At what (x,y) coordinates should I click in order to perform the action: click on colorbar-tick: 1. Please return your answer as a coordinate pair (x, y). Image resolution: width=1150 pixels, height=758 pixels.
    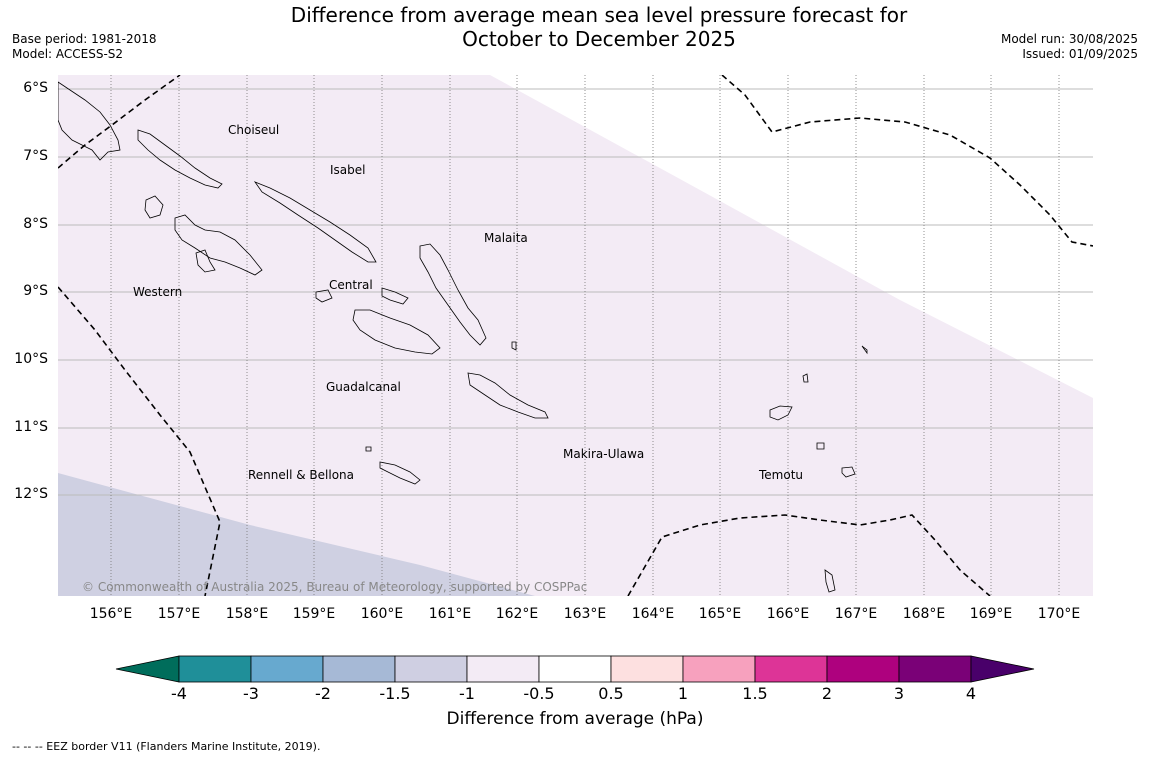
    Looking at the image, I should click on (683, 693).